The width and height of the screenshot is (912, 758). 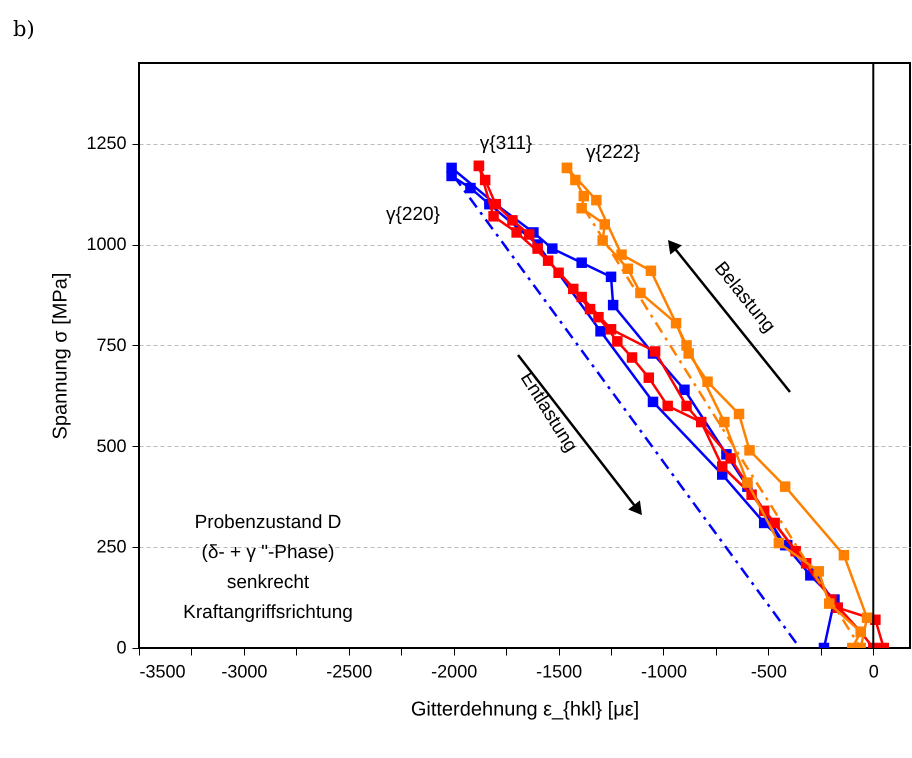 I want to click on x-tick-label: -1000, so click(x=664, y=672).